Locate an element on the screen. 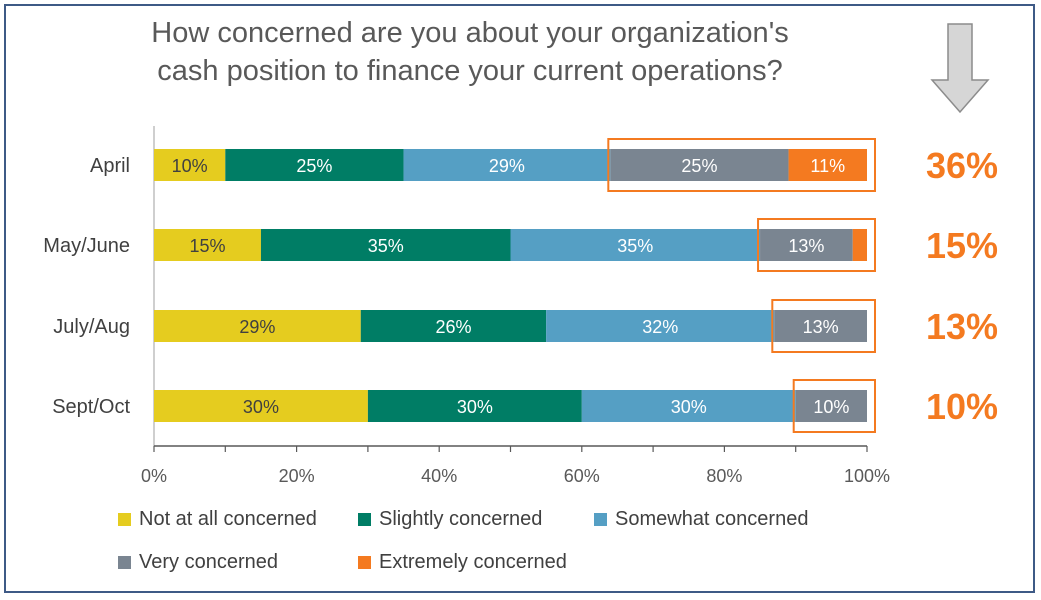 The width and height of the screenshot is (1041, 600). legend-item: Somewhat concerned is located at coordinates (701, 519).